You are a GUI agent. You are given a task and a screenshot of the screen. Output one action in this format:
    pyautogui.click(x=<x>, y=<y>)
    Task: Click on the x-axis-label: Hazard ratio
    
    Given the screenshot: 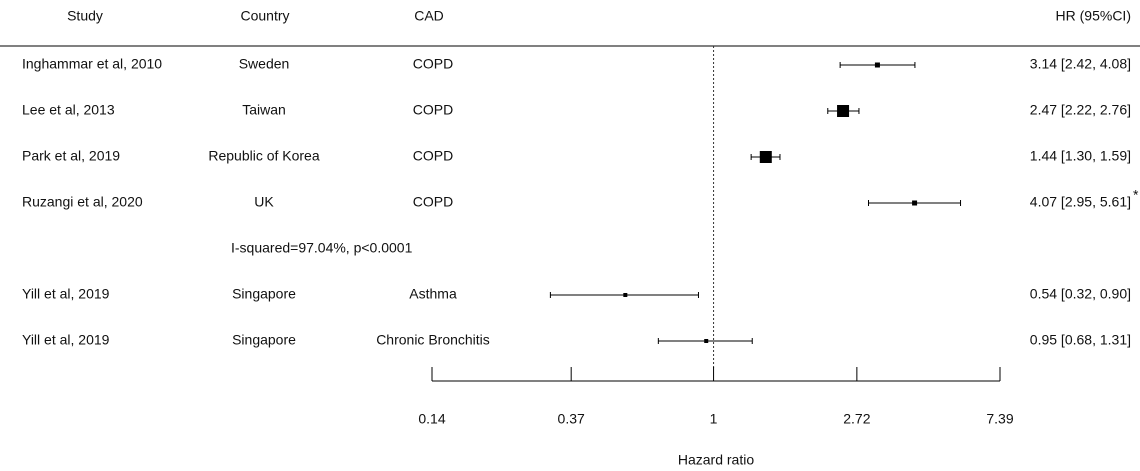 What is the action you would take?
    pyautogui.click(x=716, y=460)
    